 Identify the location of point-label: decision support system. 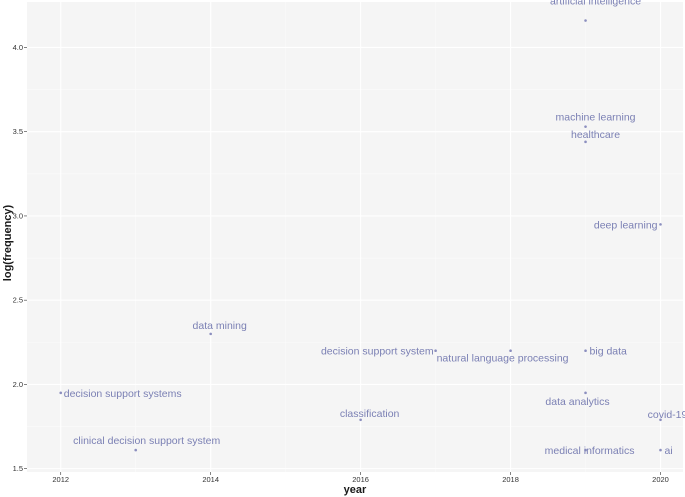
(377, 352).